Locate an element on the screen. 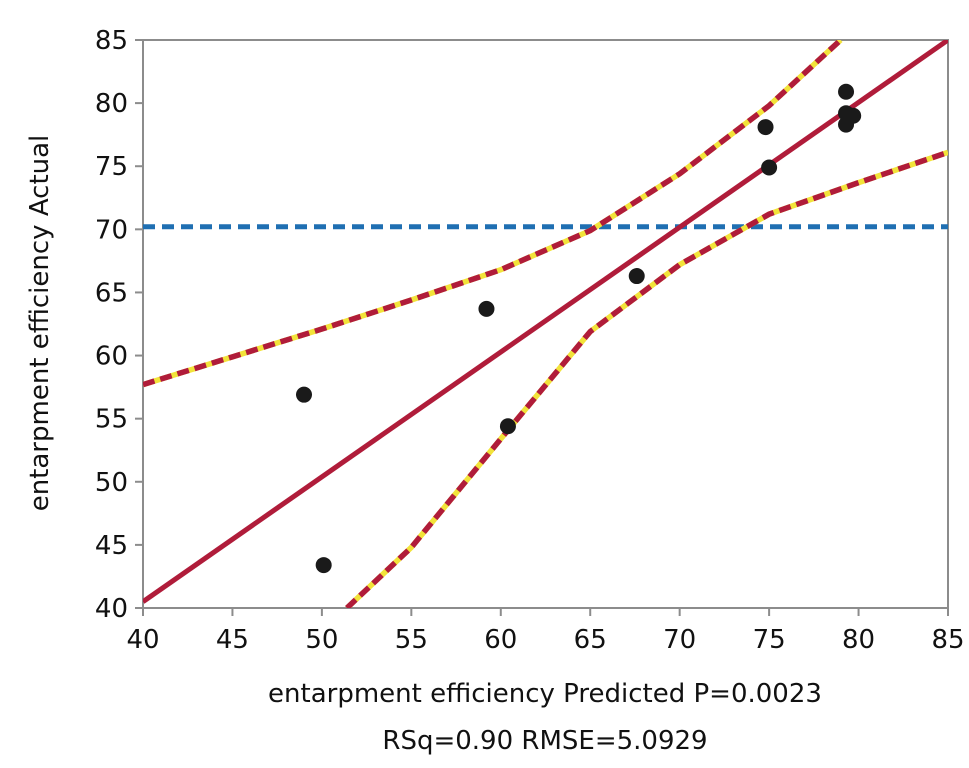 This screenshot has width=969, height=768. y-axis: 40 45 50 55 60 65 70 75 80 85 is located at coordinates (119, 325).